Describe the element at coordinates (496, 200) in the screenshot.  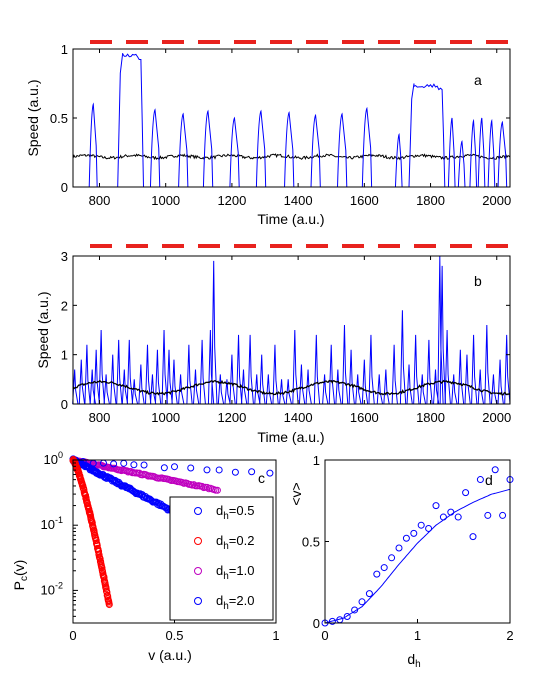
I see `x-tick-label-a: 2000` at that location.